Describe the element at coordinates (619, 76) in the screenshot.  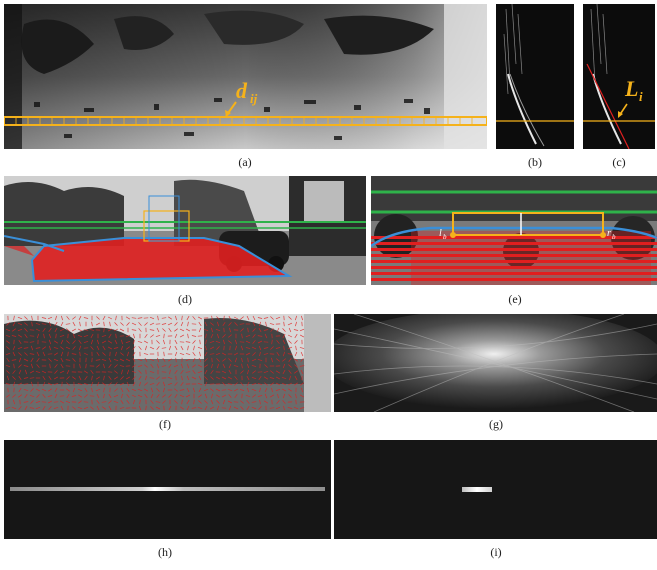
I see `panel-c-road-profile: L i` at that location.